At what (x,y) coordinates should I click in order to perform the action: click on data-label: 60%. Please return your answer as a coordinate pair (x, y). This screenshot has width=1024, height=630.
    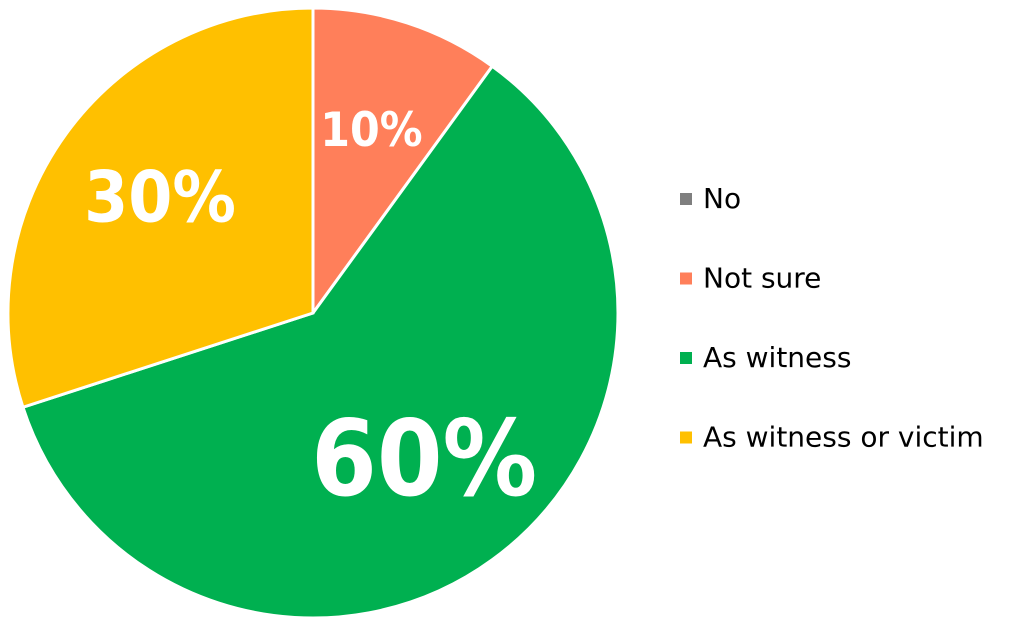
    Looking at the image, I should click on (424, 459).